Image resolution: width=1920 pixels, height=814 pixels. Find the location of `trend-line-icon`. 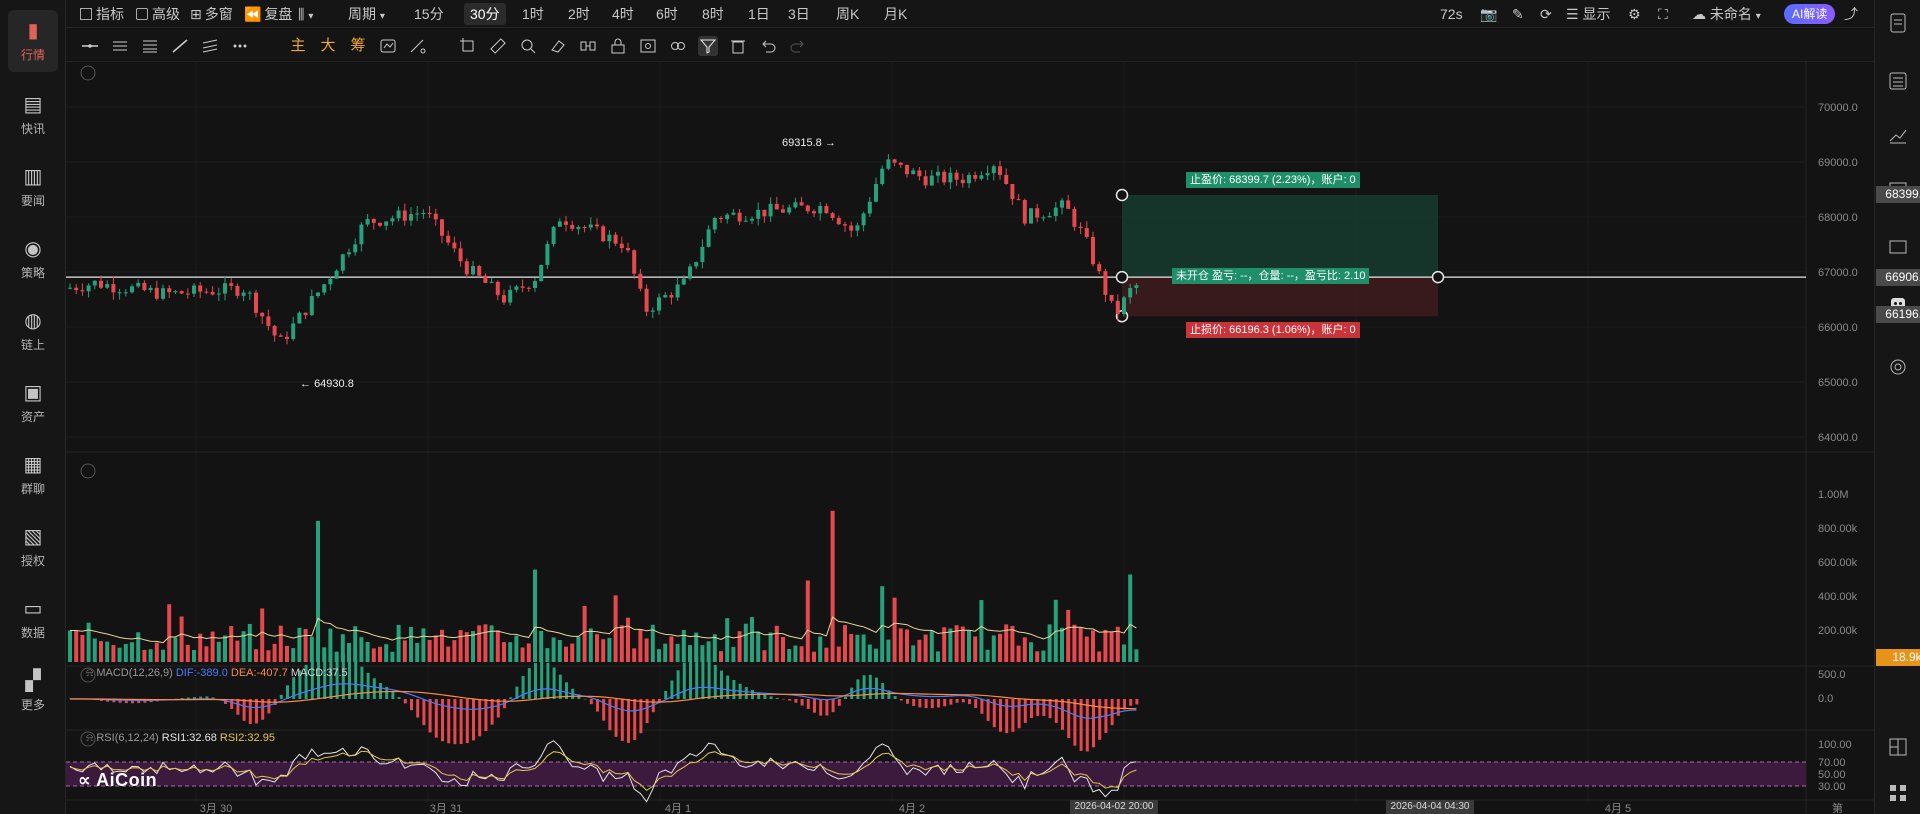

trend-line-icon is located at coordinates (180, 46).